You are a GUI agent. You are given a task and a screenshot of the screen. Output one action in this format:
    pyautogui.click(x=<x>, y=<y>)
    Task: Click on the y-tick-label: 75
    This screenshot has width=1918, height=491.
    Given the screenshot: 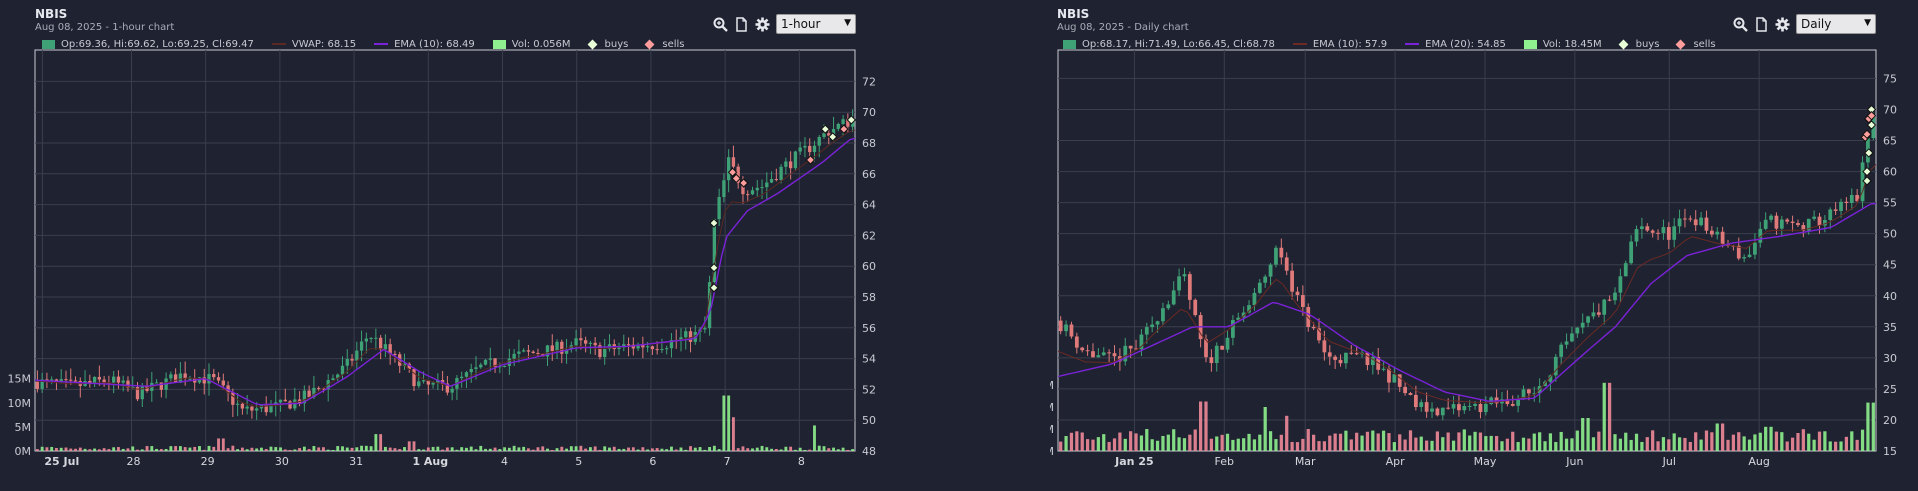 What is the action you would take?
    pyautogui.click(x=1890, y=78)
    